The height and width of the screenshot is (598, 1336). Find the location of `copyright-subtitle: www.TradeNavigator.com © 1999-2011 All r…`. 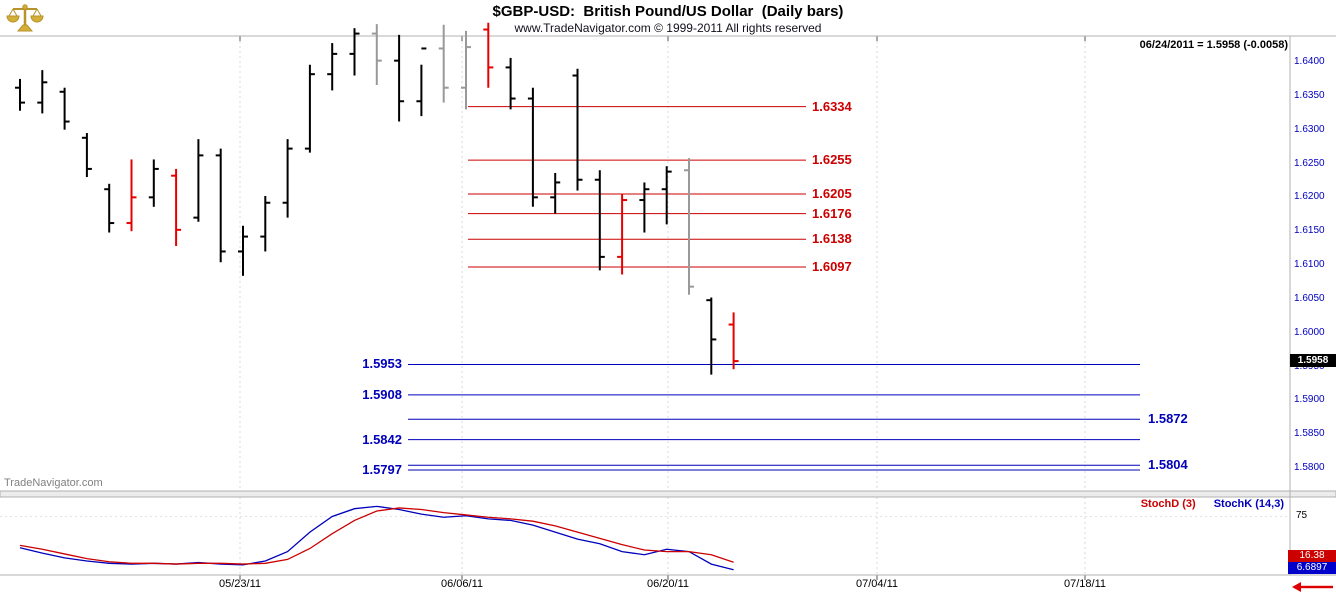

copyright-subtitle: www.TradeNavigator.com © 1999-2011 All r… is located at coordinates (668, 28).